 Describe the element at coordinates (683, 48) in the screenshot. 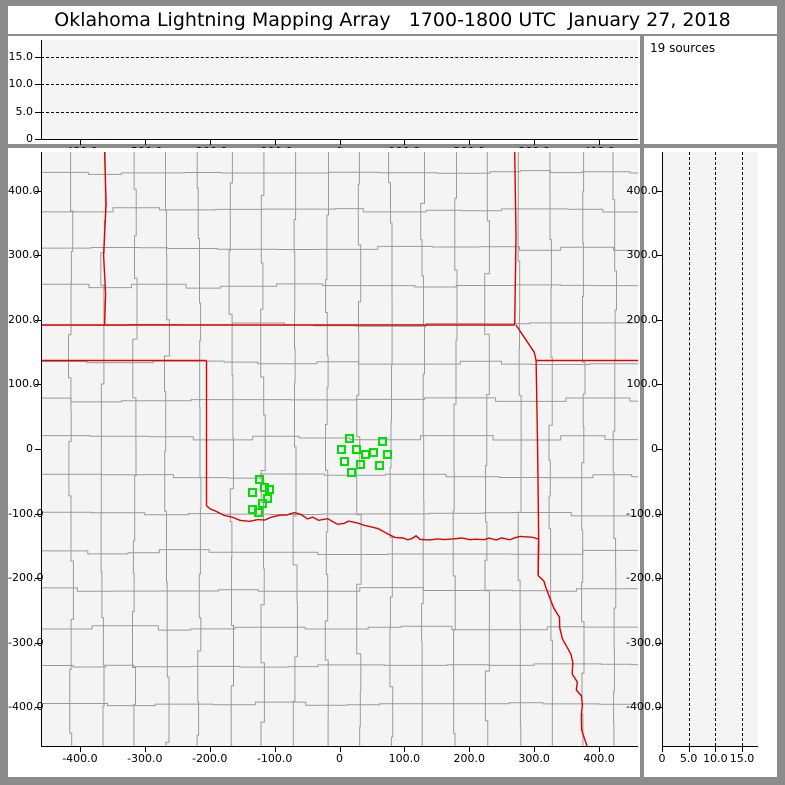

I see `source-count-label: 19 sources` at that location.